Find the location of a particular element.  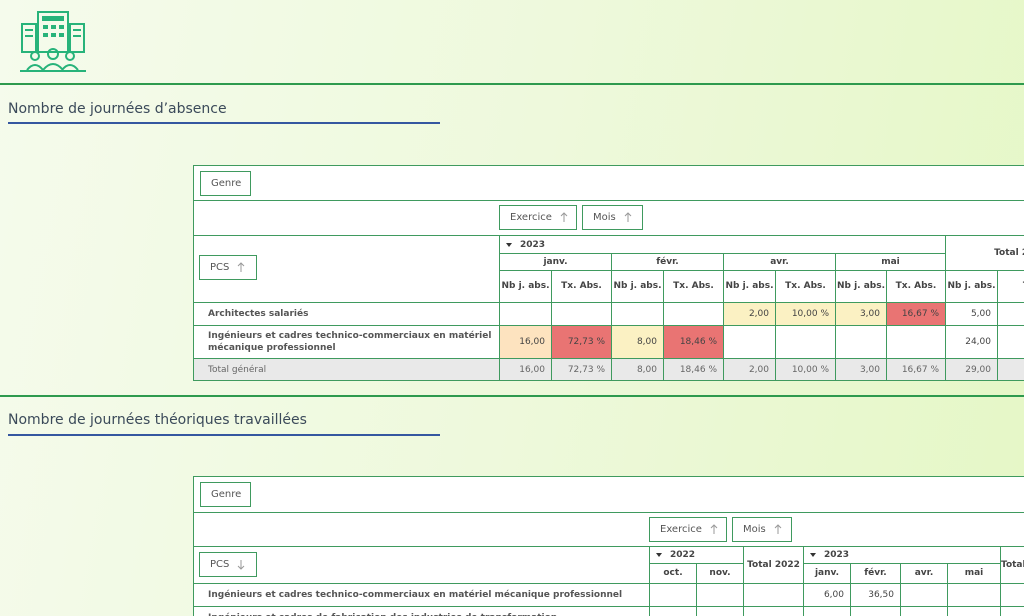

logo-icon is located at coordinates (53, 41).